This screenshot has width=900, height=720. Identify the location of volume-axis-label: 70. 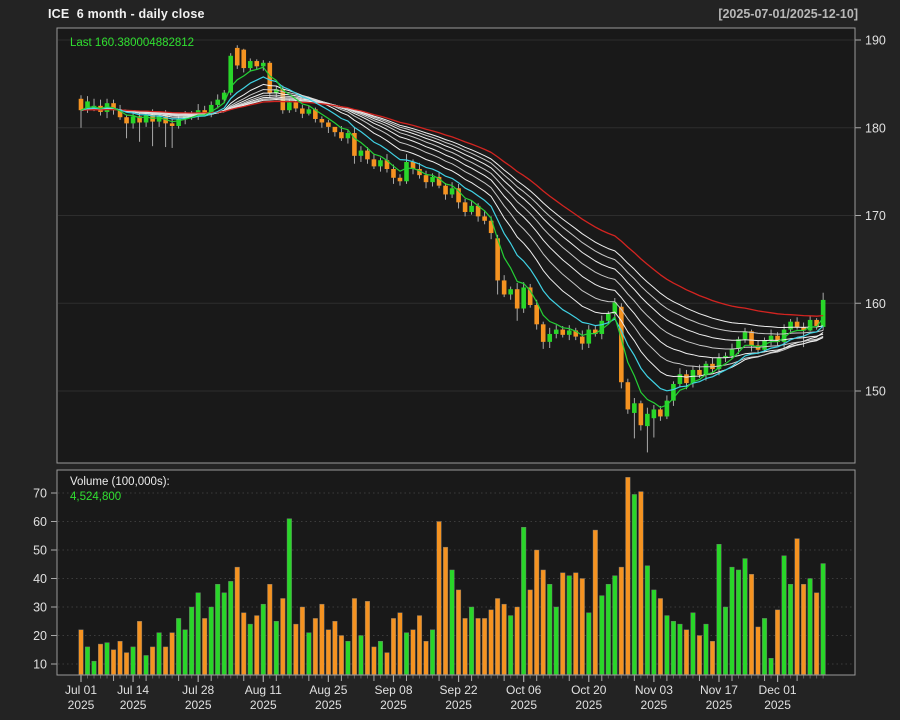
(40, 494).